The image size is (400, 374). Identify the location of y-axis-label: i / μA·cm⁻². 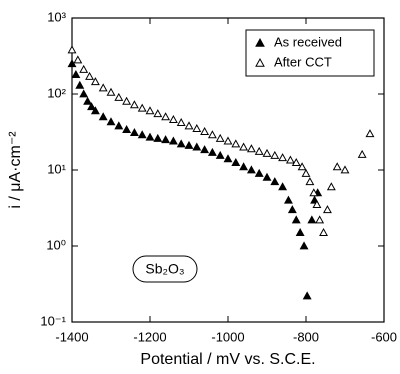
(15, 170).